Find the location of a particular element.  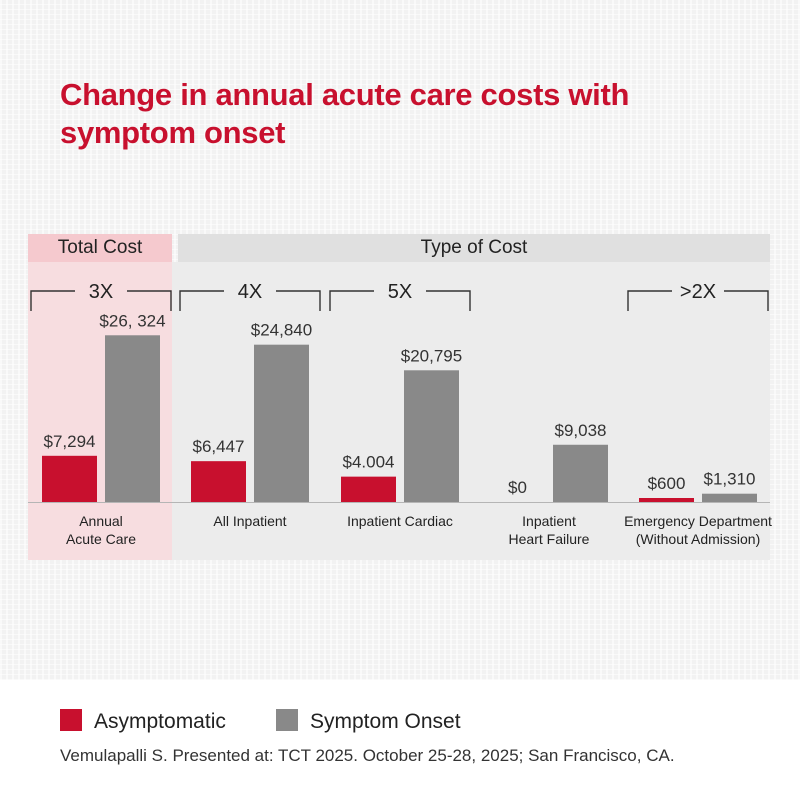

data-label-asymptomatic-0: $7,294 is located at coordinates (70, 441).